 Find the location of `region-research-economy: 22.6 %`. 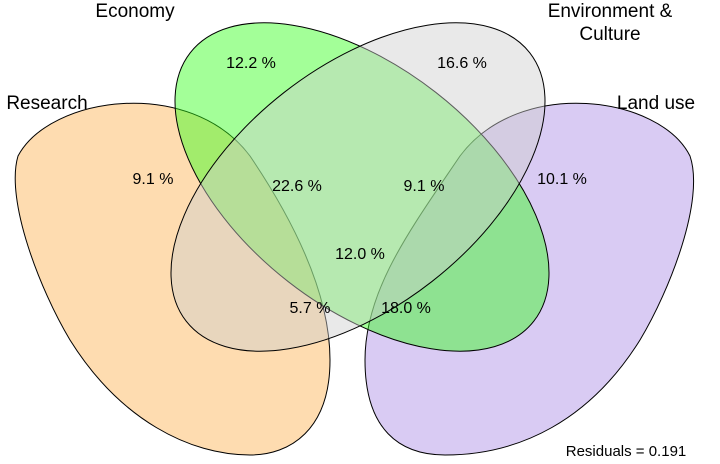

region-research-economy: 22.6 % is located at coordinates (297, 186).